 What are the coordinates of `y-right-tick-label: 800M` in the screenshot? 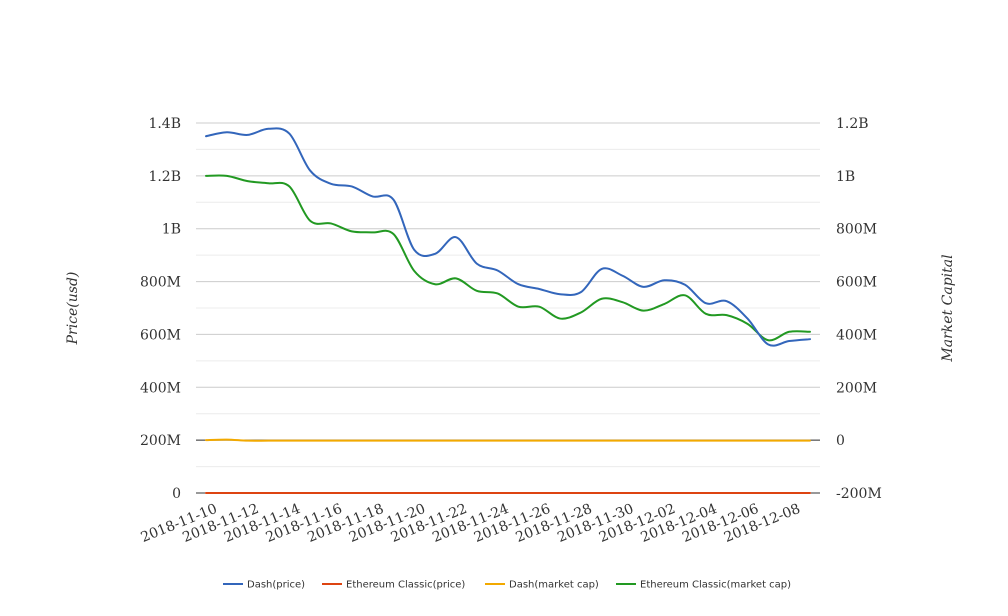 It's located at (856, 230).